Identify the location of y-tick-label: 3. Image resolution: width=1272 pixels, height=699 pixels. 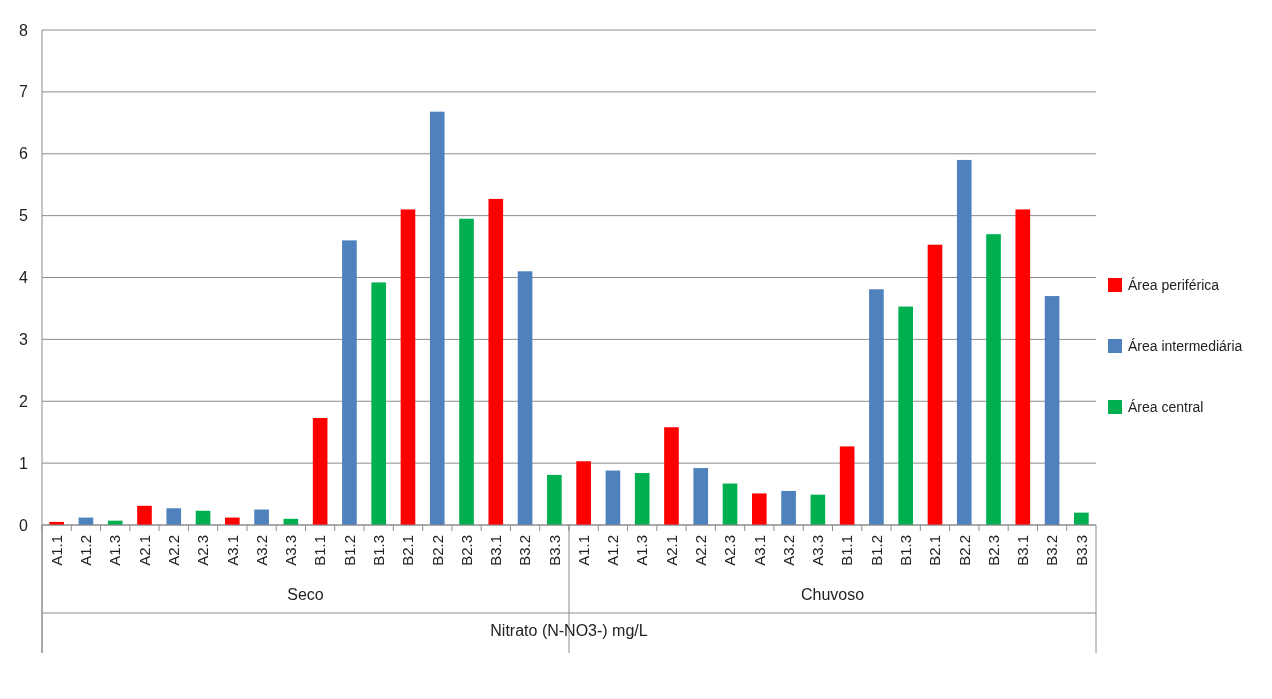
(24, 339).